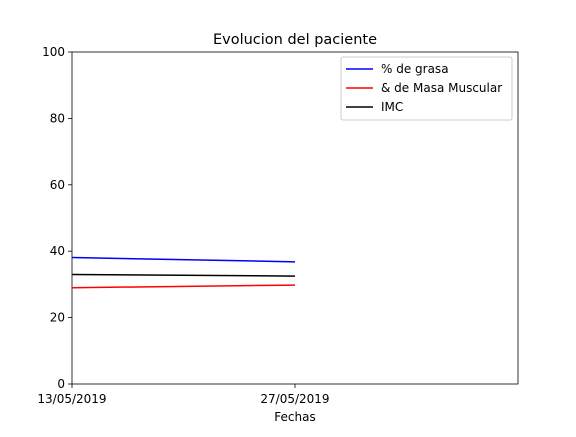 Image resolution: width=576 pixels, height=437 pixels. Describe the element at coordinates (294, 417) in the screenshot. I see `x-axis-label: Fechas` at that location.